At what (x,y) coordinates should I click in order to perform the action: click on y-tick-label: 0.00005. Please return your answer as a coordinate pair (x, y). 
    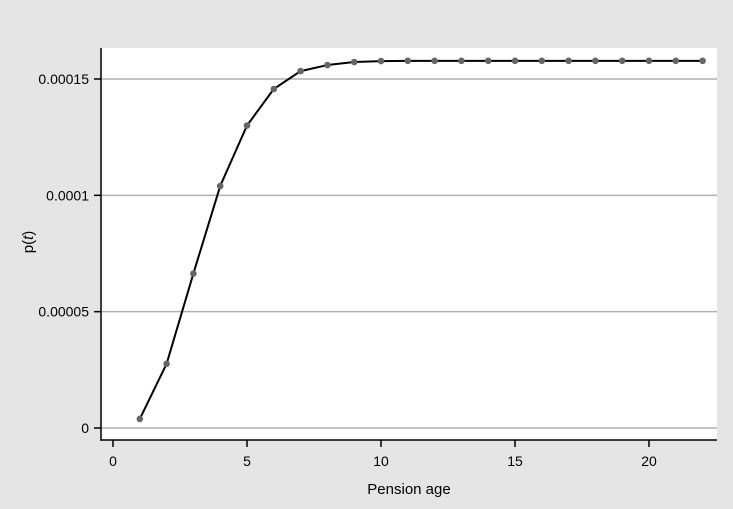
    Looking at the image, I should click on (63, 312).